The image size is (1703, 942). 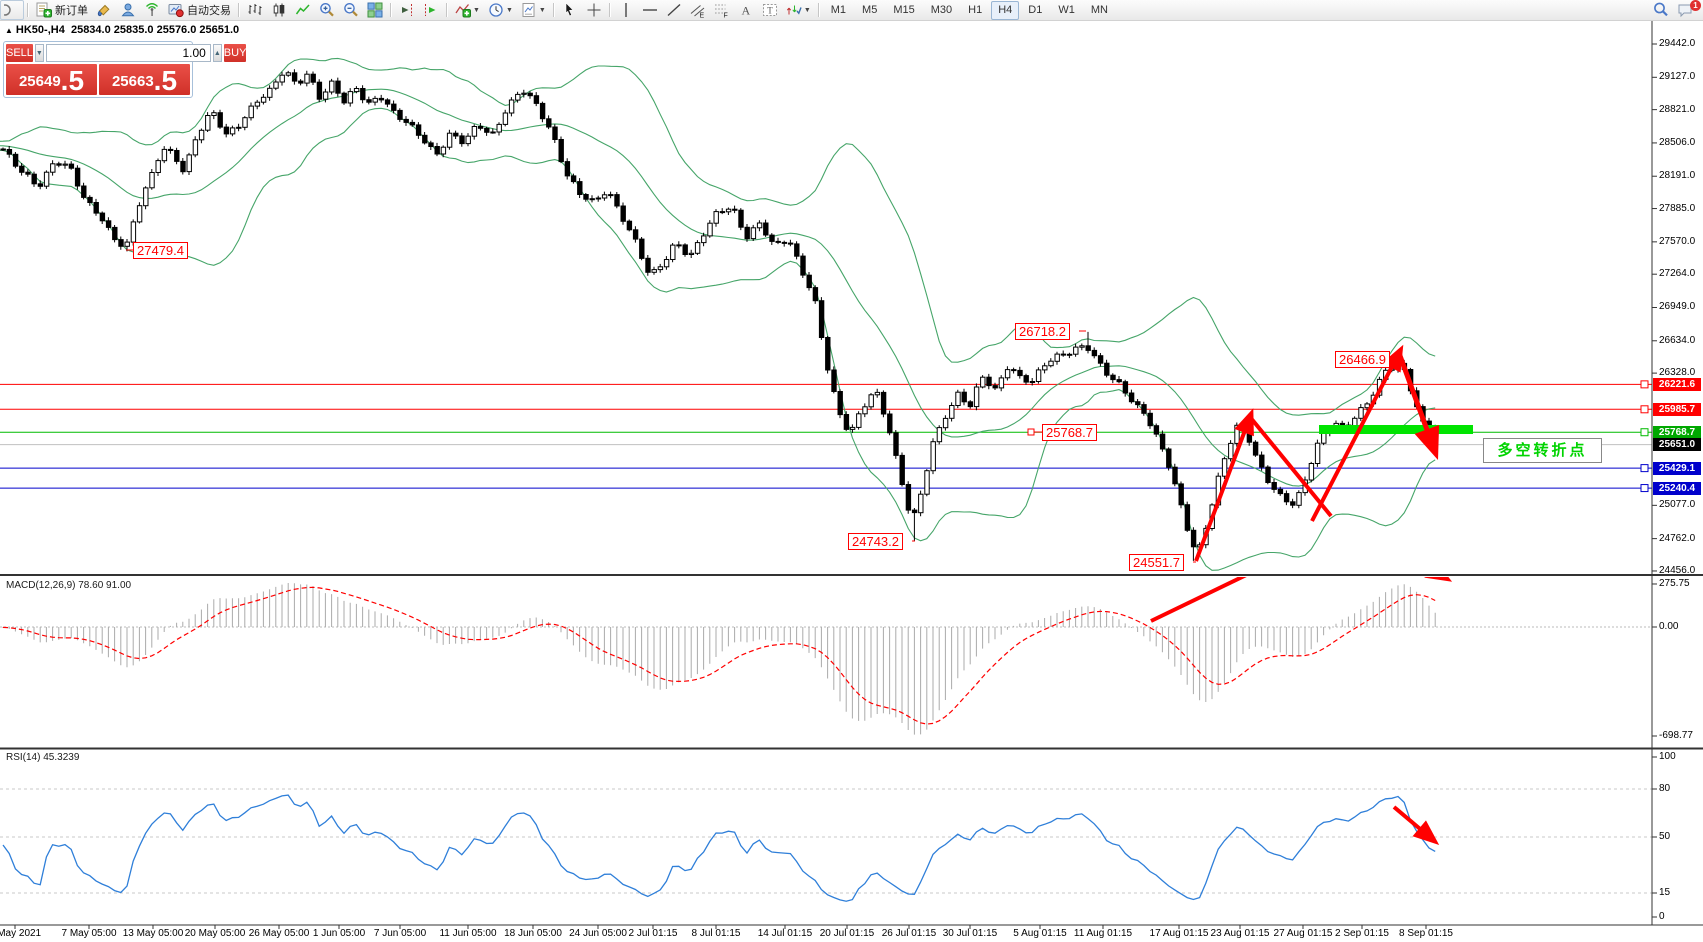 What do you see at coordinates (62, 10) in the screenshot?
I see `new-order-button: 新订单` at bounding box center [62, 10].